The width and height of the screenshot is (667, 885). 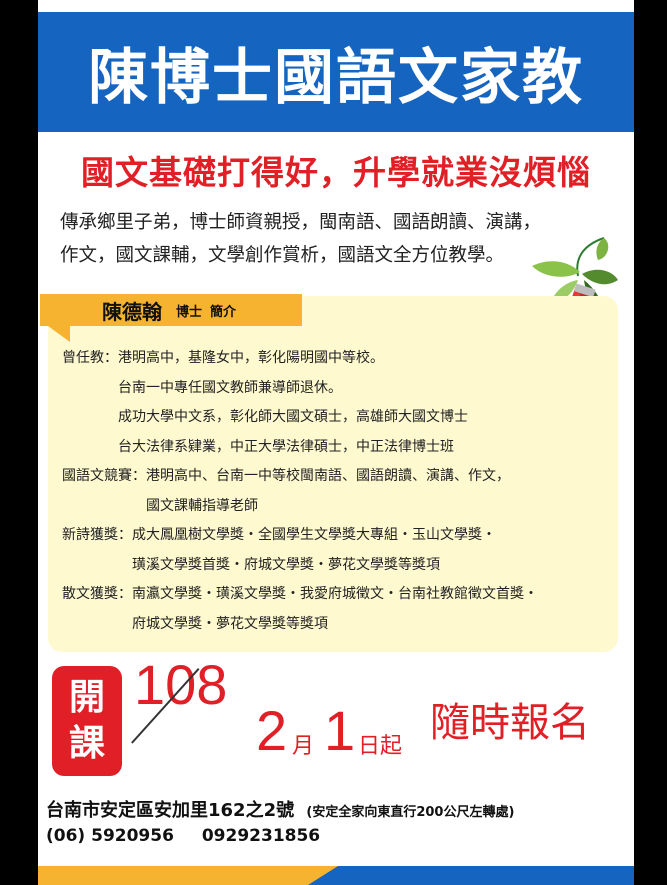 I want to click on cv-line: 散文獲獎：南瀛文學獎・璜溪文學獎・我愛府城徵文・台南社教館徵文首獎・, so click(x=300, y=594).